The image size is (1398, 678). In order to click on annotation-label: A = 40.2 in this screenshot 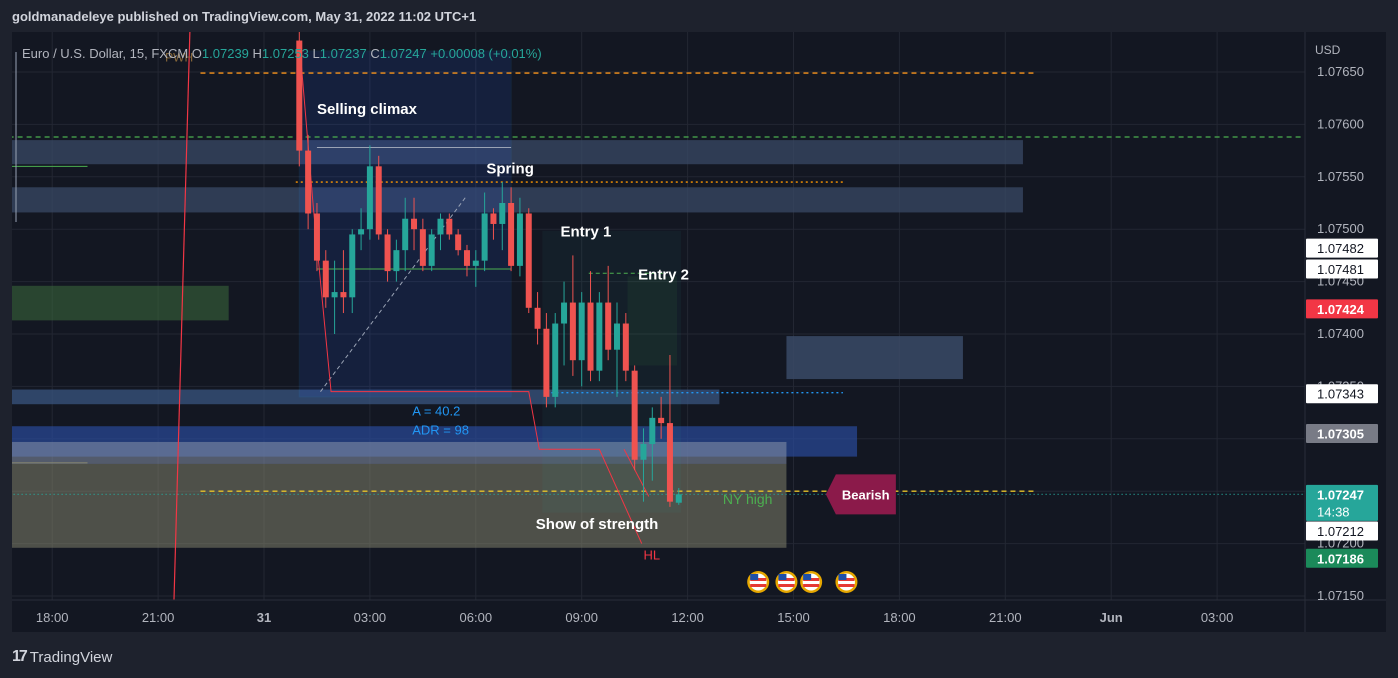, I will do `click(436, 411)`.